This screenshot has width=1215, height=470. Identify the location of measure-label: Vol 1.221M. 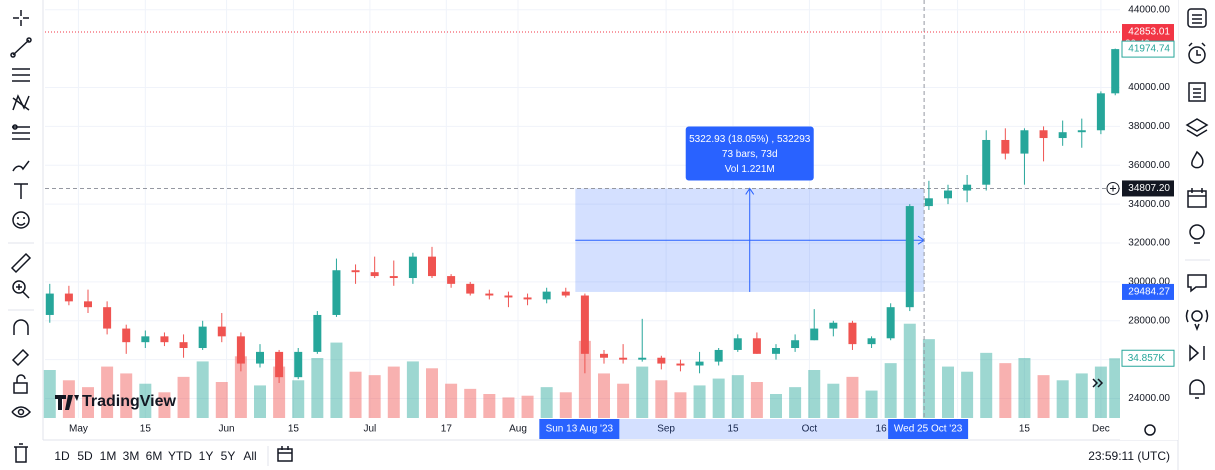
(750, 169).